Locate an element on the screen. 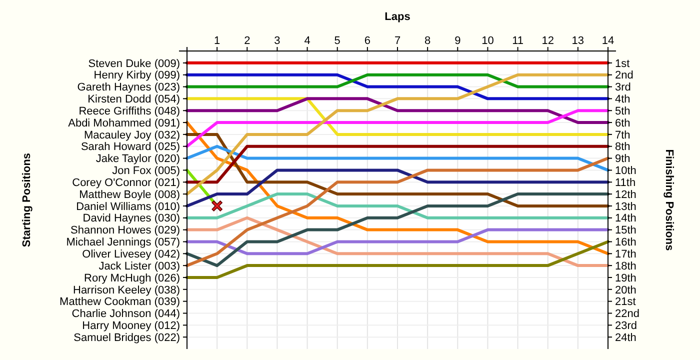  text: Starting Positions is located at coordinates (27, 200).